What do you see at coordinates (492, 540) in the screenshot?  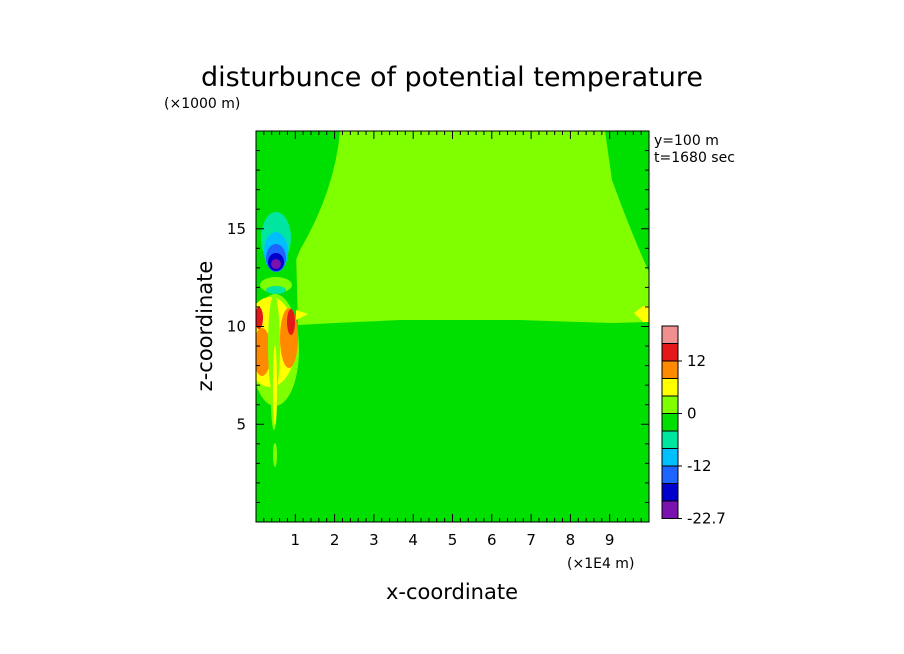 I see `x-tick-label: 6` at bounding box center [492, 540].